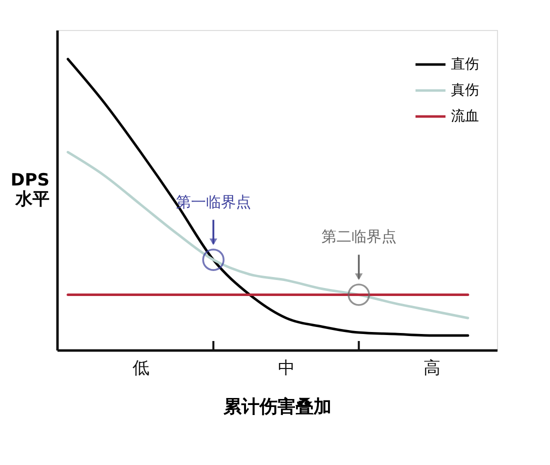  What do you see at coordinates (277, 407) in the screenshot?
I see `x-axis-title: 累计伤害叠加` at bounding box center [277, 407].